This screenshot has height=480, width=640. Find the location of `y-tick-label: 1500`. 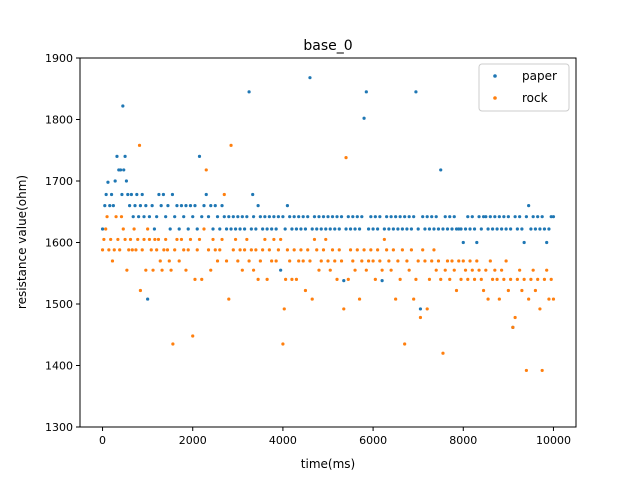

y-tick-label: 1500 is located at coordinates (59, 304).